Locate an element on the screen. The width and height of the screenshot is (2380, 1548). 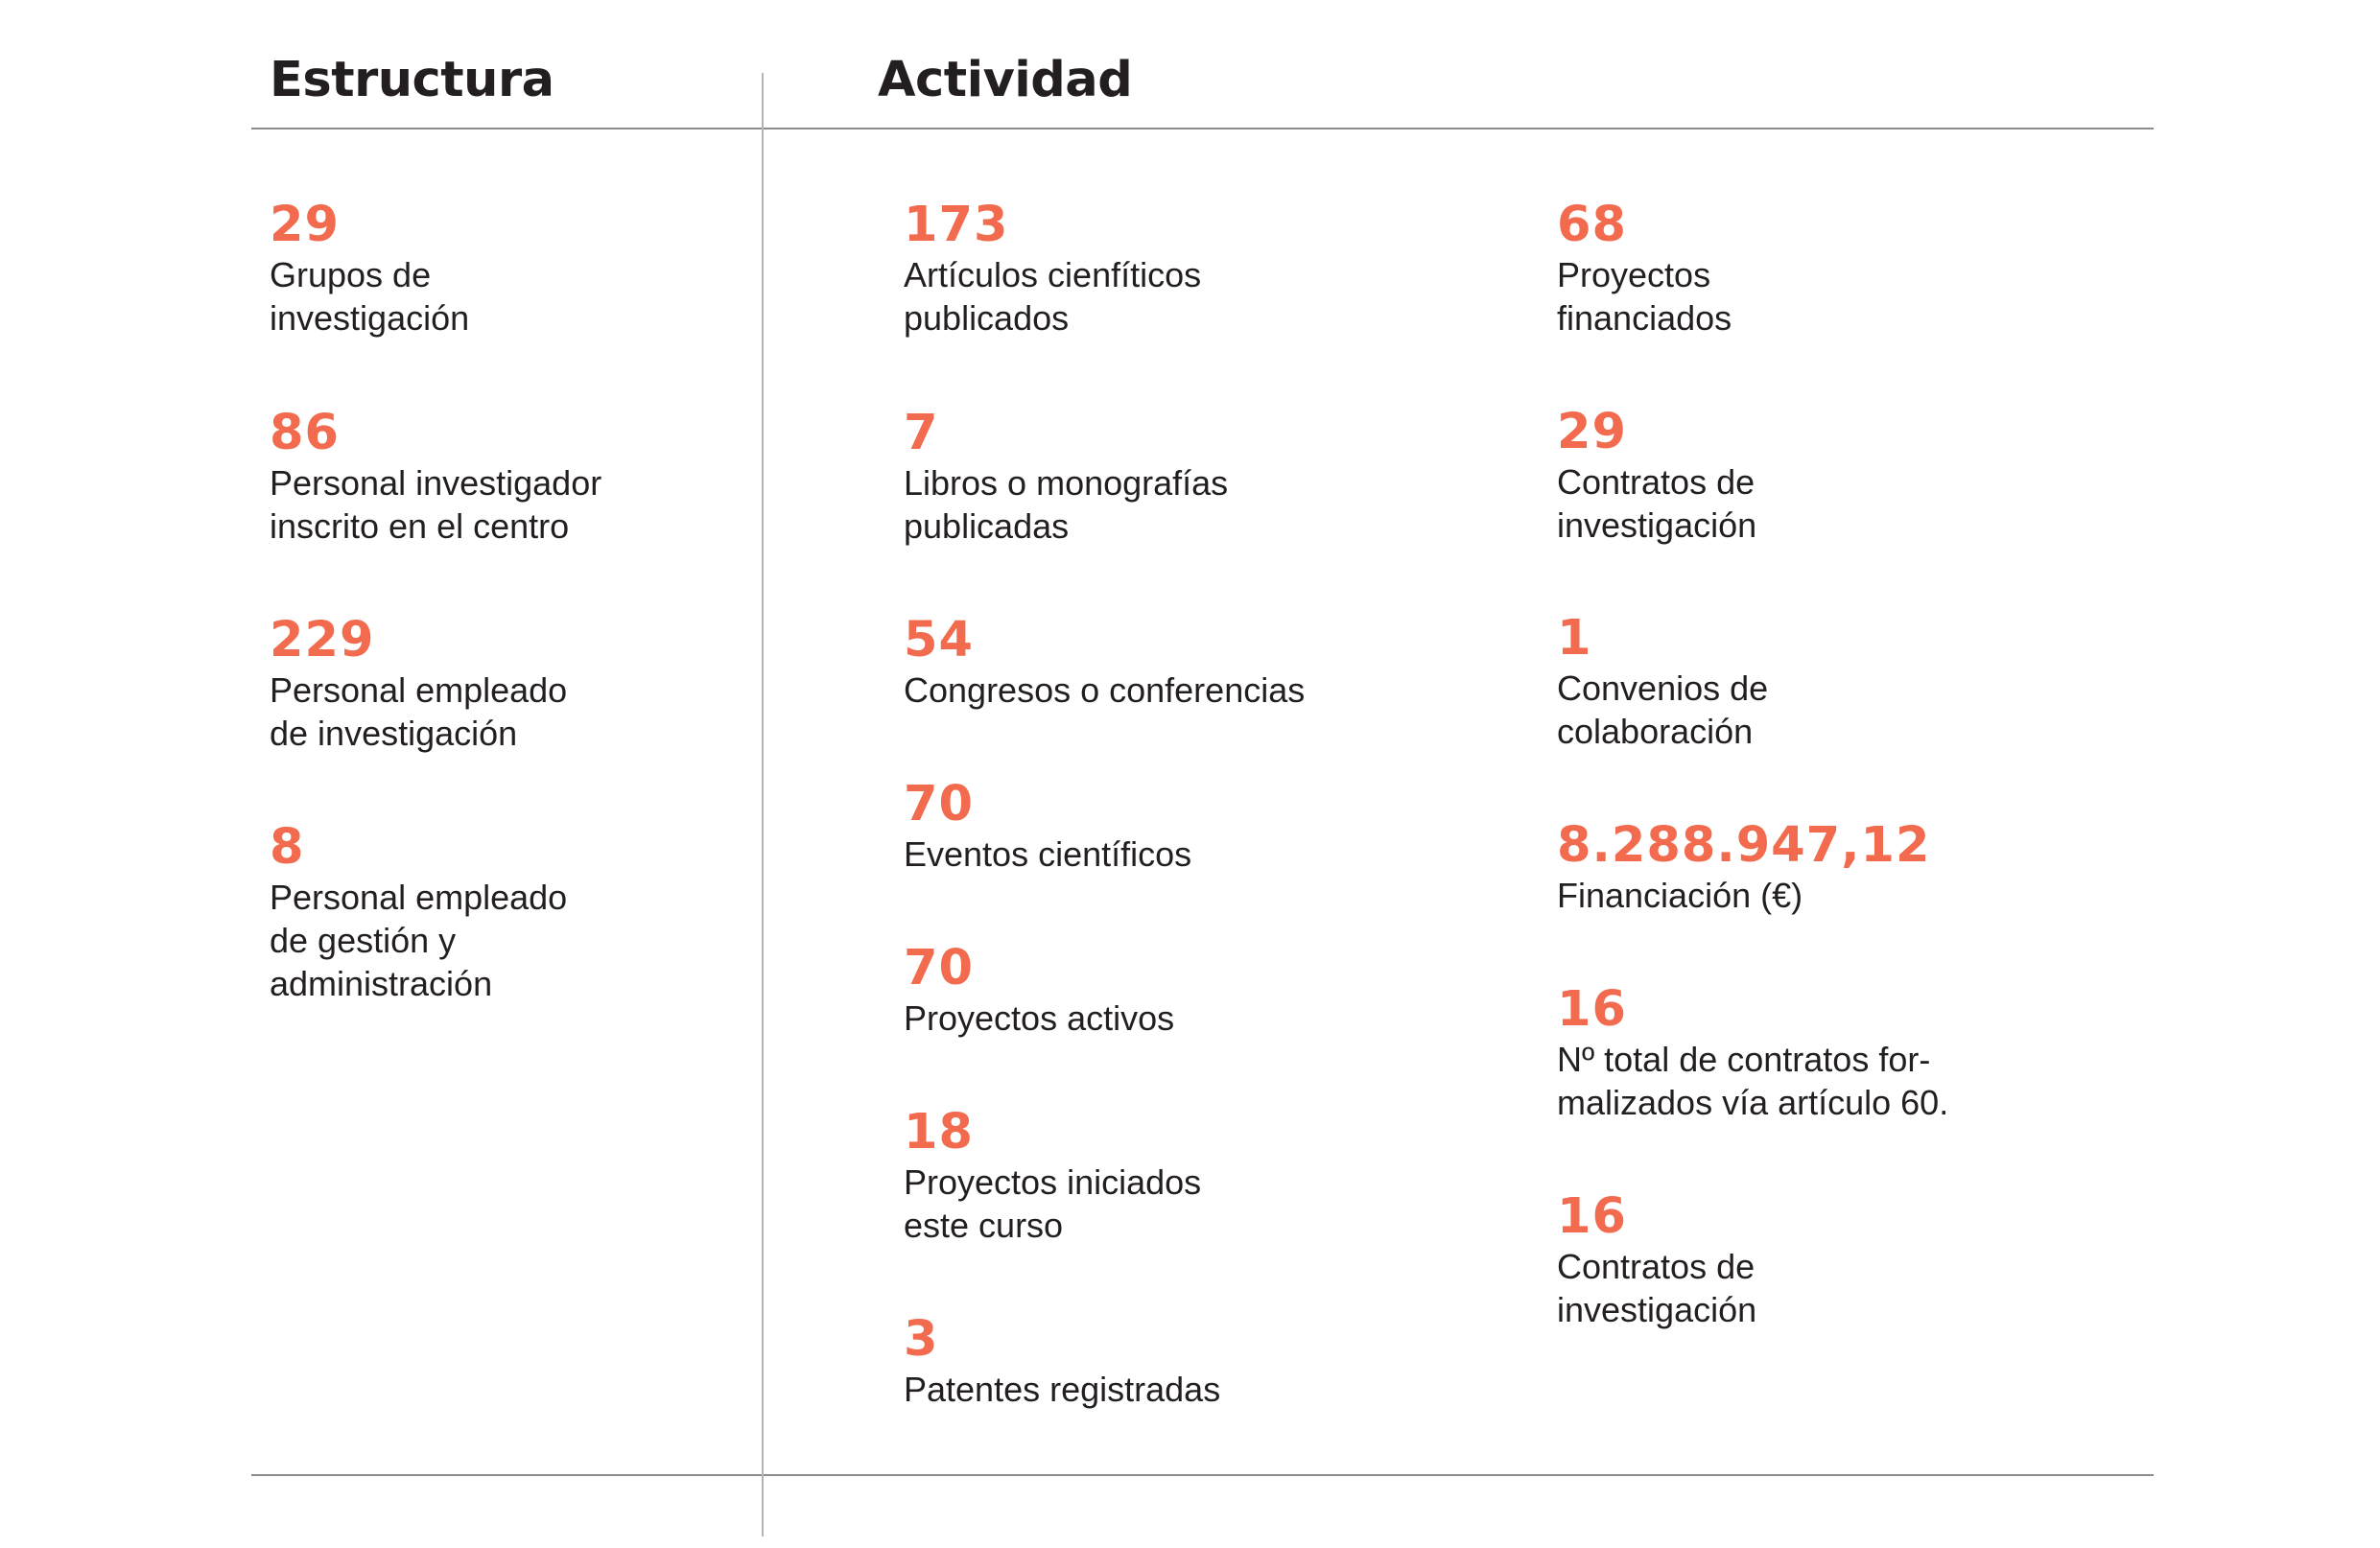
stat-label: Proyectos activos is located at coordinates (1039, 1018).